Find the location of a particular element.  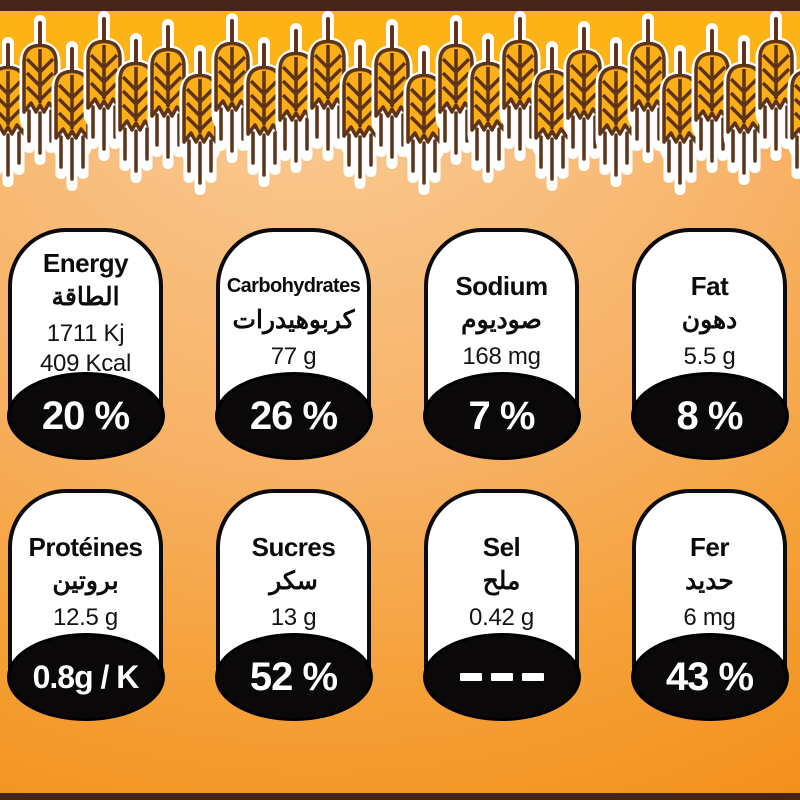

daily-value-oval is located at coordinates (501, 677).